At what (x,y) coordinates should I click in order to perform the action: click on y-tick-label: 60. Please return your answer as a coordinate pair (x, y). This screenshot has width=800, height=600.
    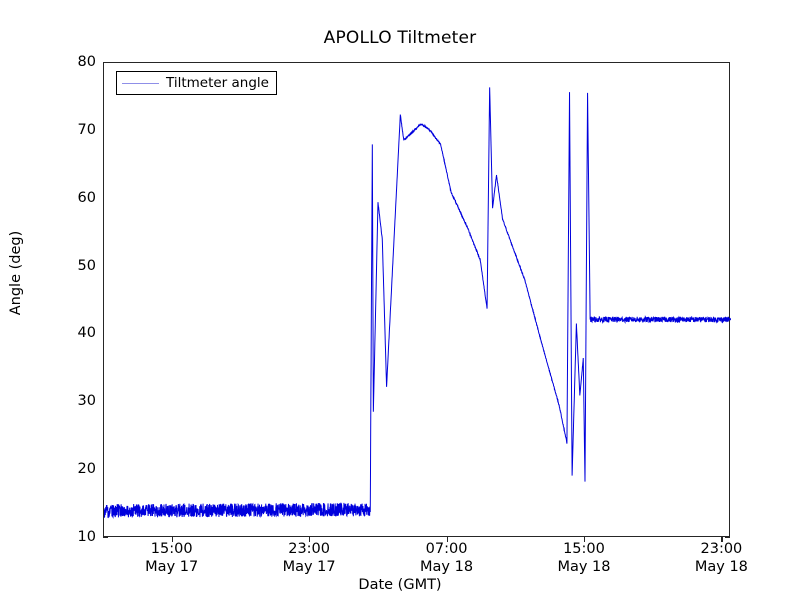
    Looking at the image, I should click on (86, 197).